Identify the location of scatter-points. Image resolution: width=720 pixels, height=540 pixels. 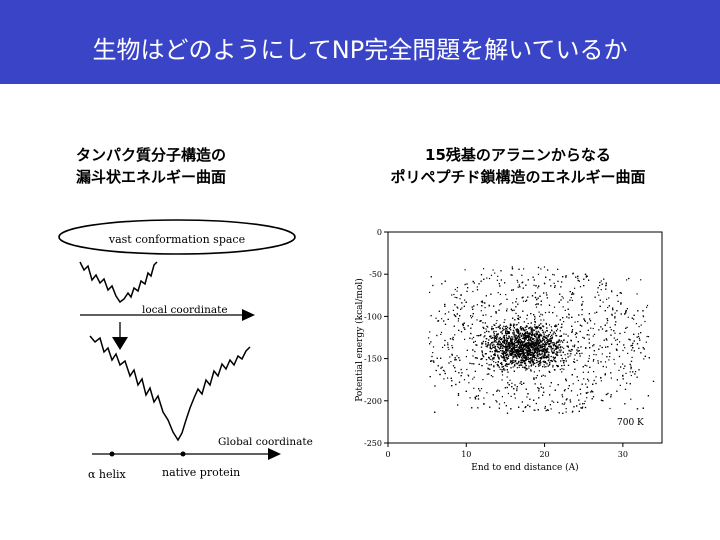
(541, 340).